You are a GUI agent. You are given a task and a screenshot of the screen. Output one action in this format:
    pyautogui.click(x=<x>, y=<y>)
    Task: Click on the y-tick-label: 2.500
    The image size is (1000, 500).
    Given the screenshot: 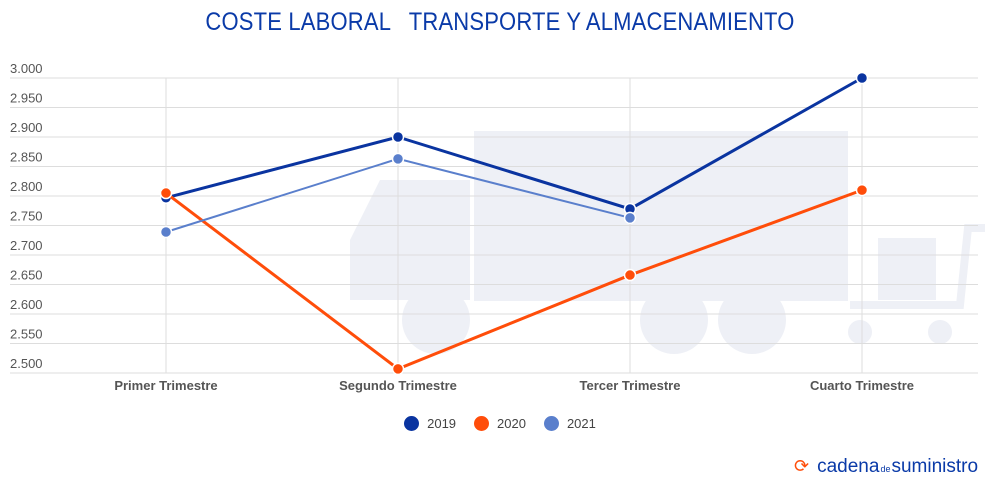 What is the action you would take?
    pyautogui.click(x=26, y=363)
    